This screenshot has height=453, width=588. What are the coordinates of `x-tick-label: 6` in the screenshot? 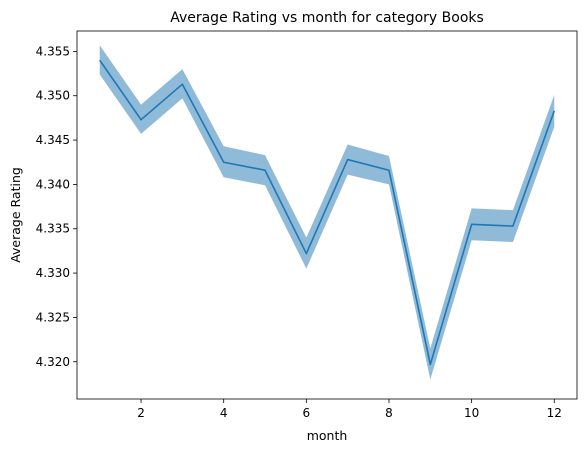 It's located at (307, 413).